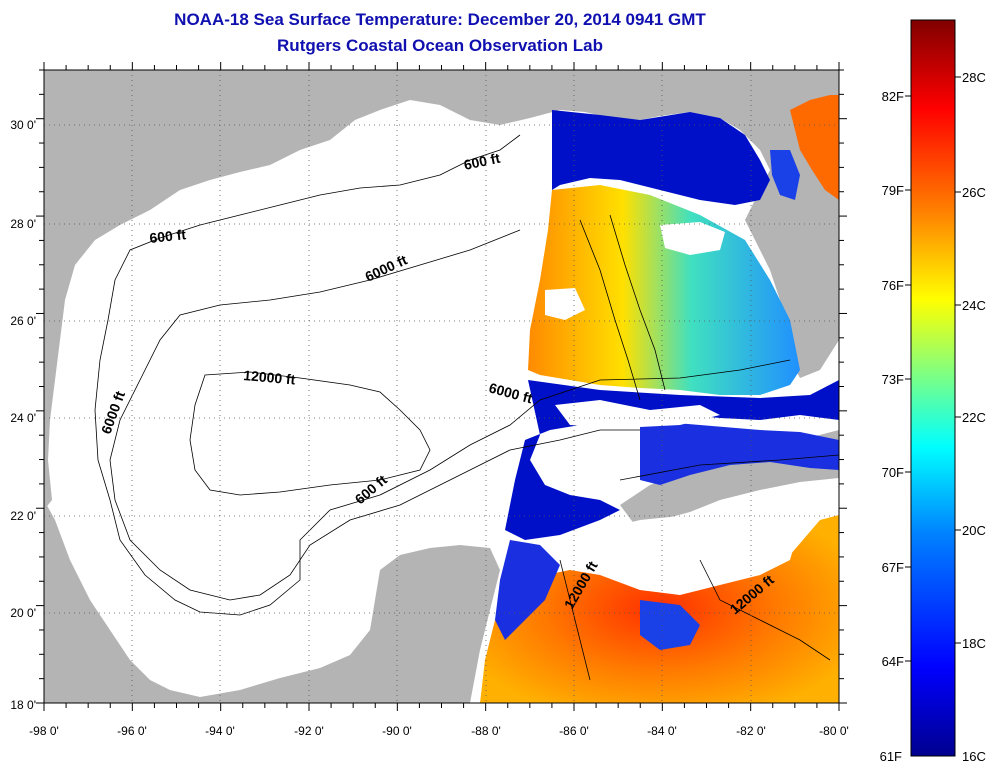 The width and height of the screenshot is (992, 770). I want to click on cb-f-label: 73F, so click(893, 379).